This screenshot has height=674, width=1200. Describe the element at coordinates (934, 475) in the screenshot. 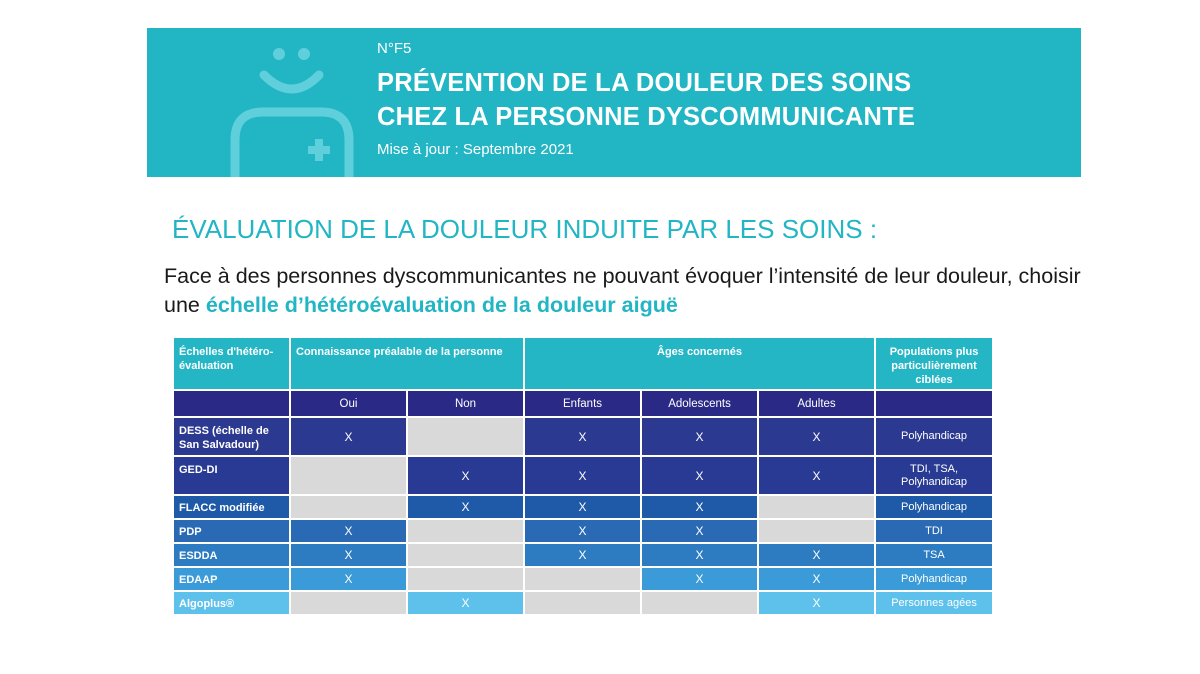

I see `cell-population: TDI, TSA, Polyhandicap` at that location.